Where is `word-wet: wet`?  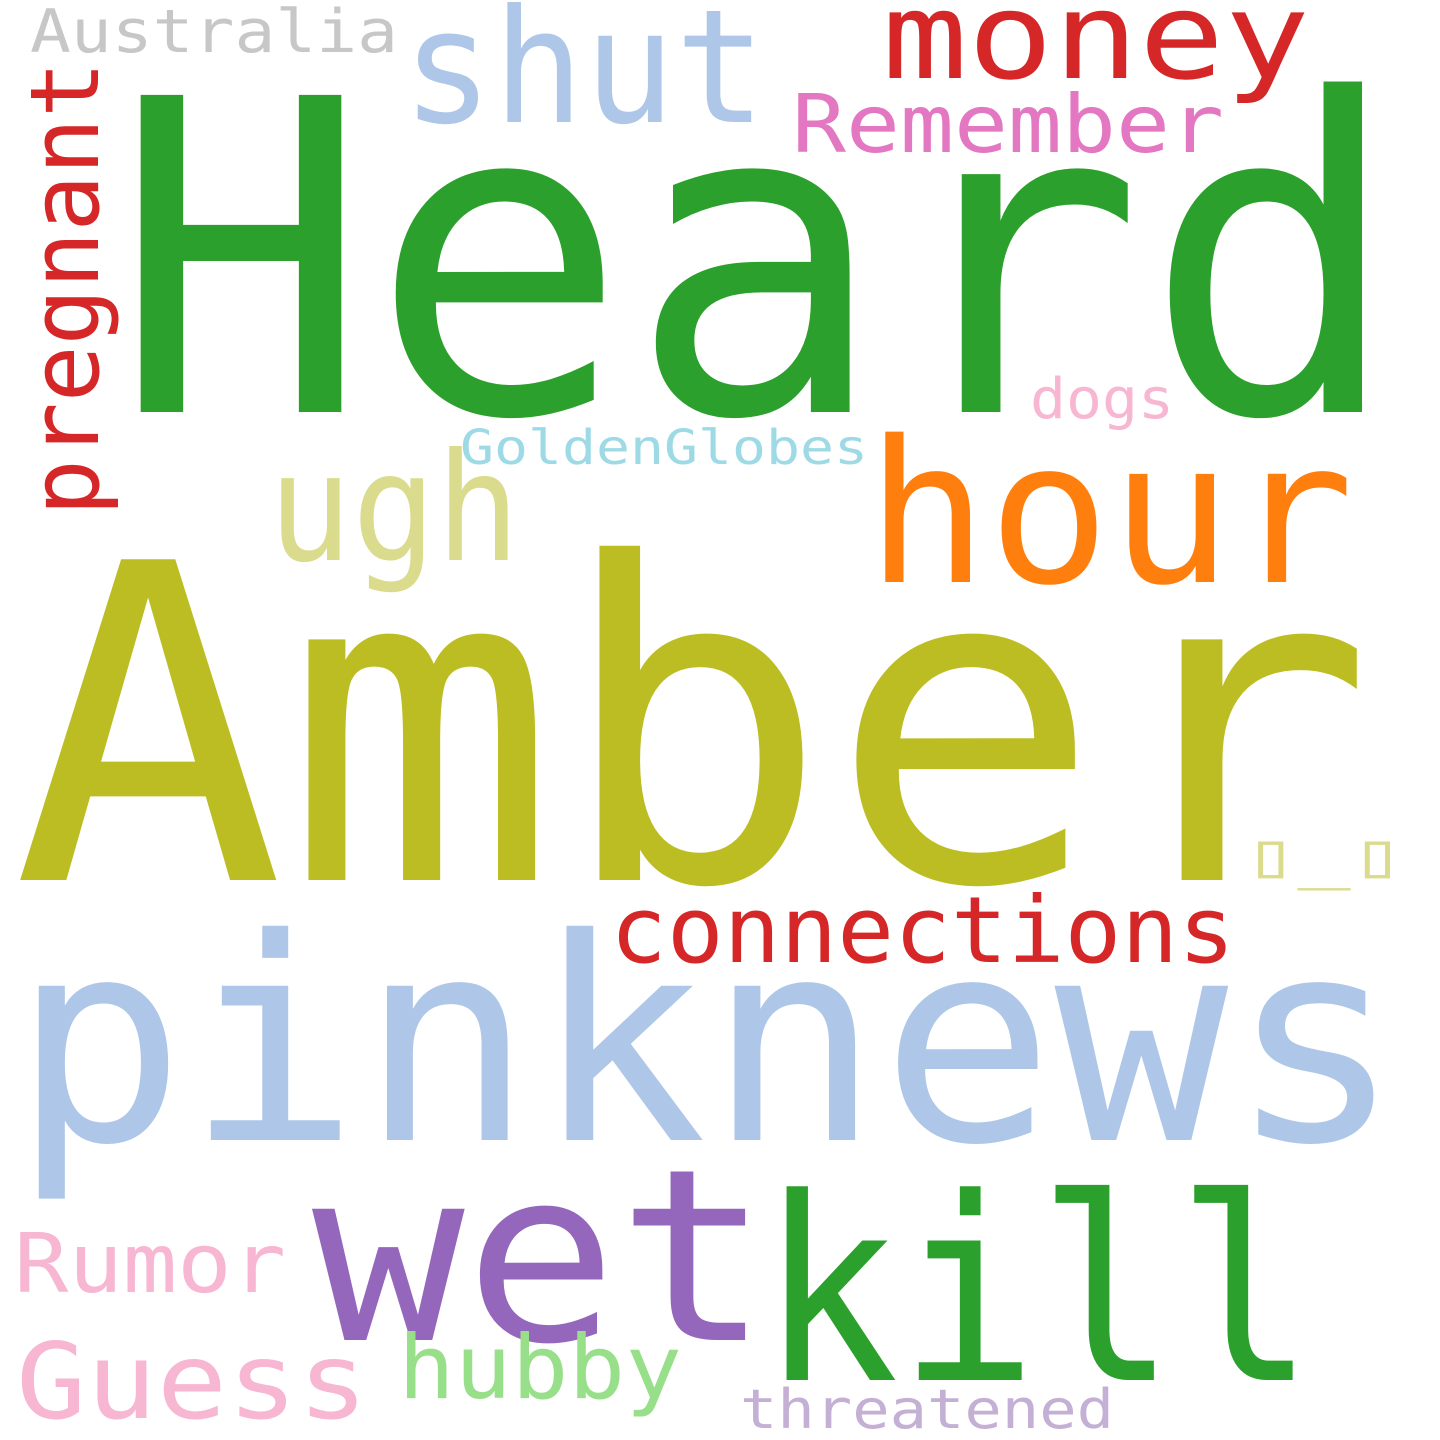
word-wet: wet is located at coordinates (541, 1257).